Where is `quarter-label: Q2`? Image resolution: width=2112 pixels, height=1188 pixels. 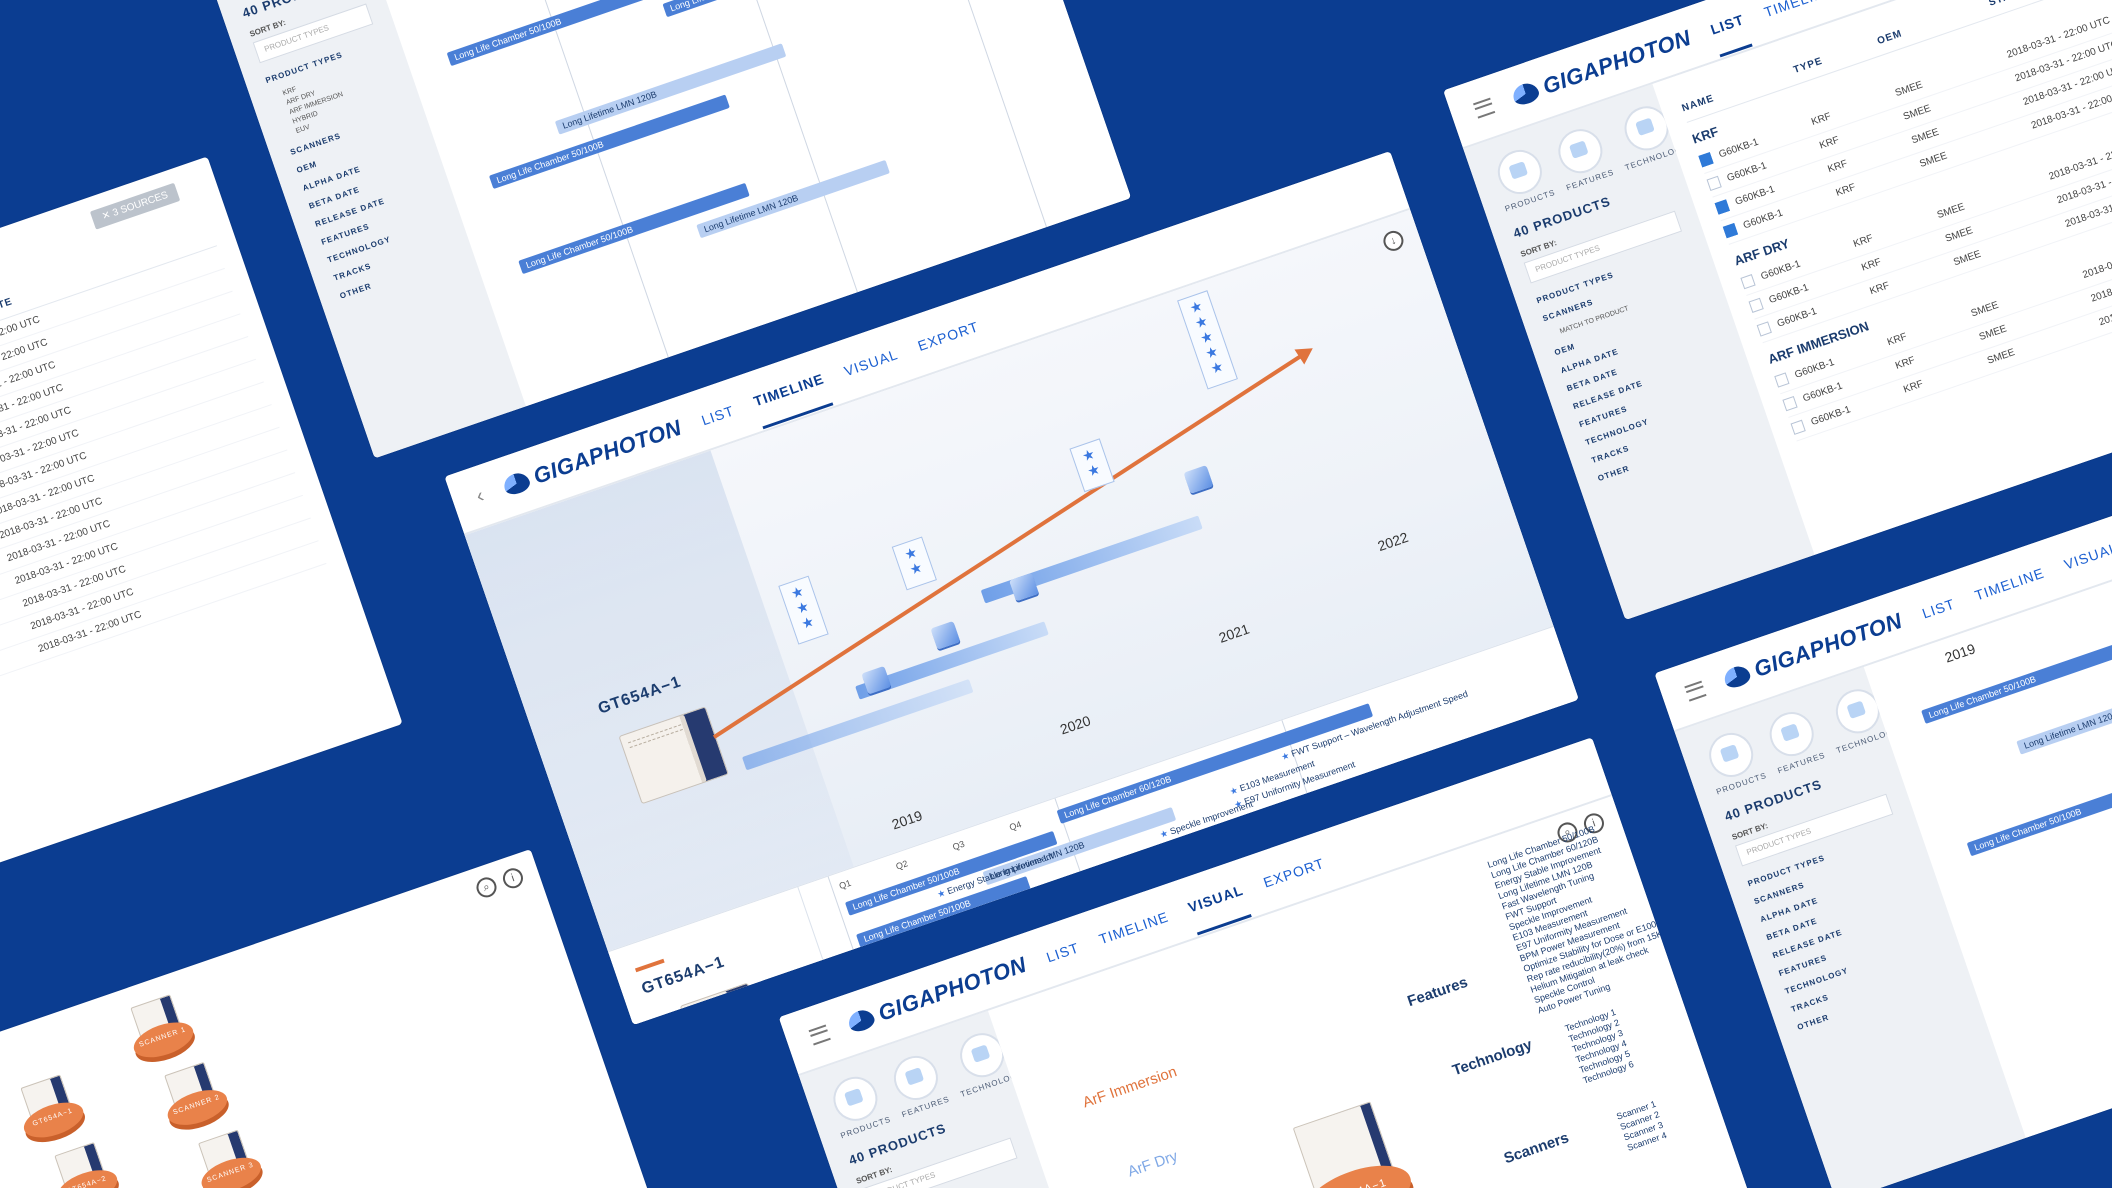
quarter-label: Q2 is located at coordinates (902, 865).